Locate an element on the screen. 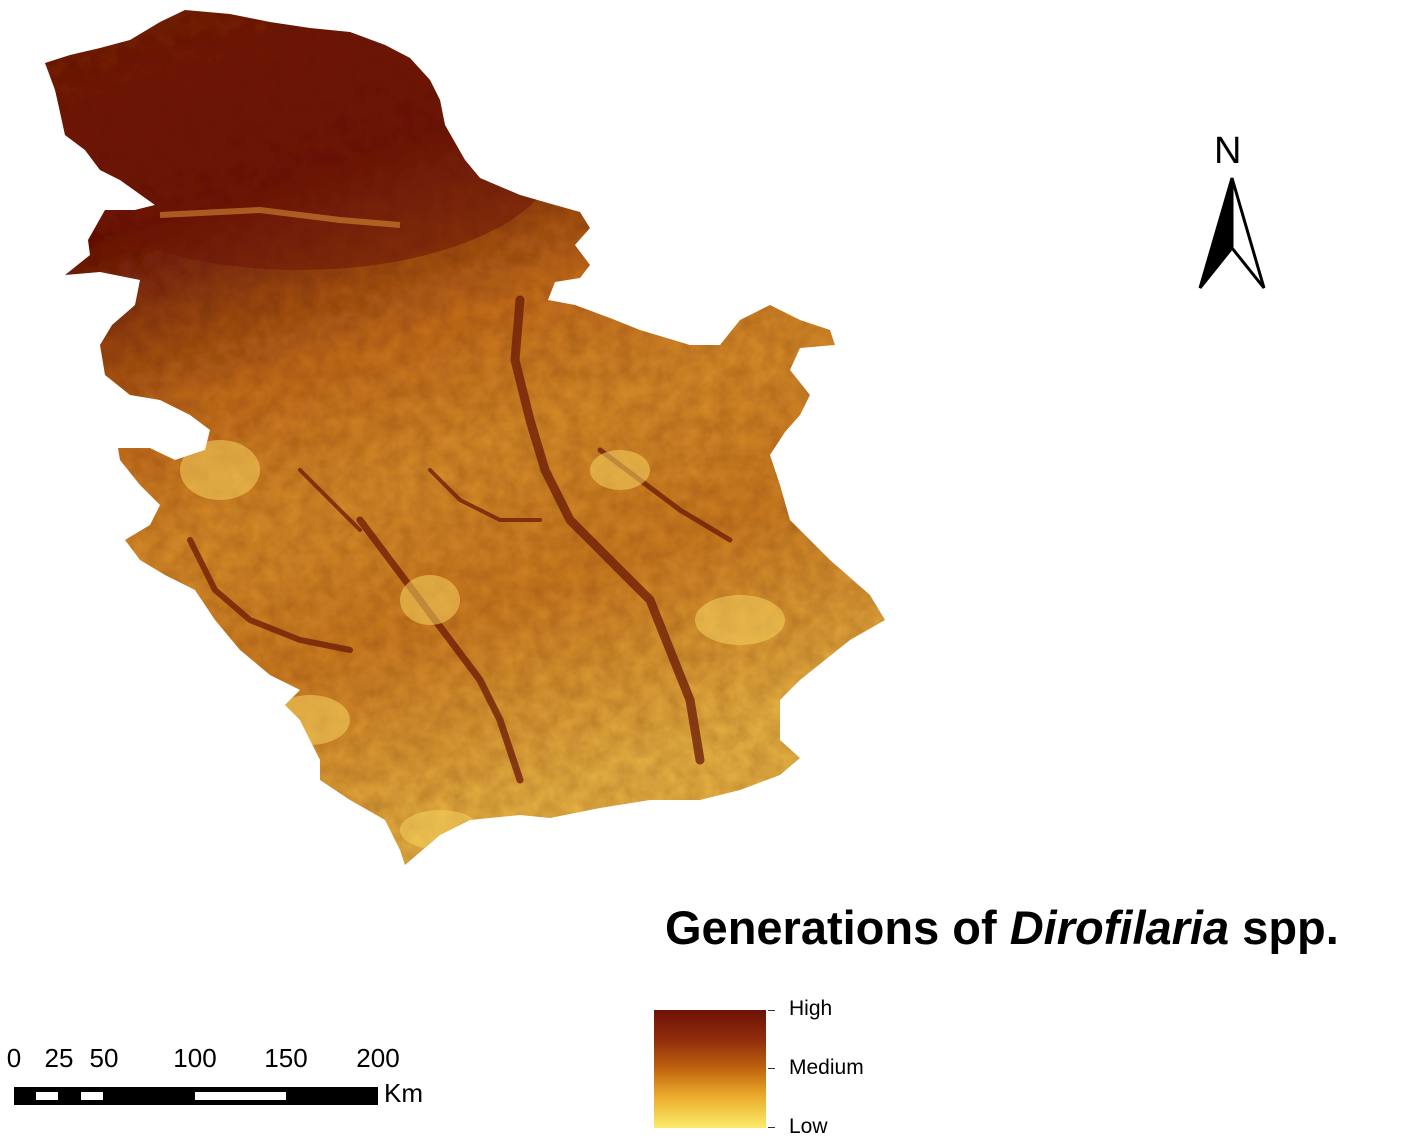 This screenshot has width=1414, height=1140. scale-bar-track is located at coordinates (196, 1096).